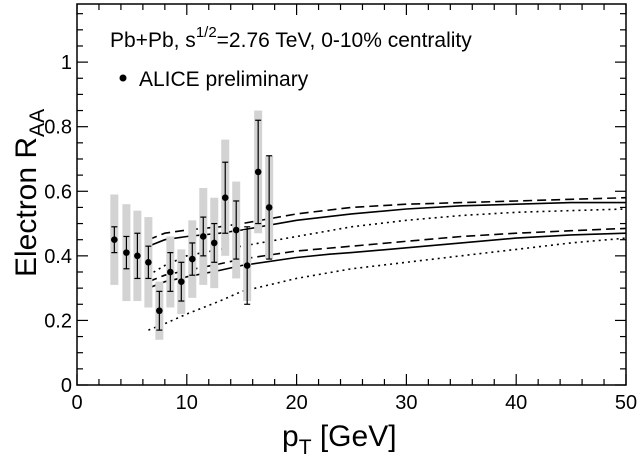 Image resolution: width=640 pixels, height=457 pixels. I want to click on x-axis-title: pT [GeV], so click(339, 438).